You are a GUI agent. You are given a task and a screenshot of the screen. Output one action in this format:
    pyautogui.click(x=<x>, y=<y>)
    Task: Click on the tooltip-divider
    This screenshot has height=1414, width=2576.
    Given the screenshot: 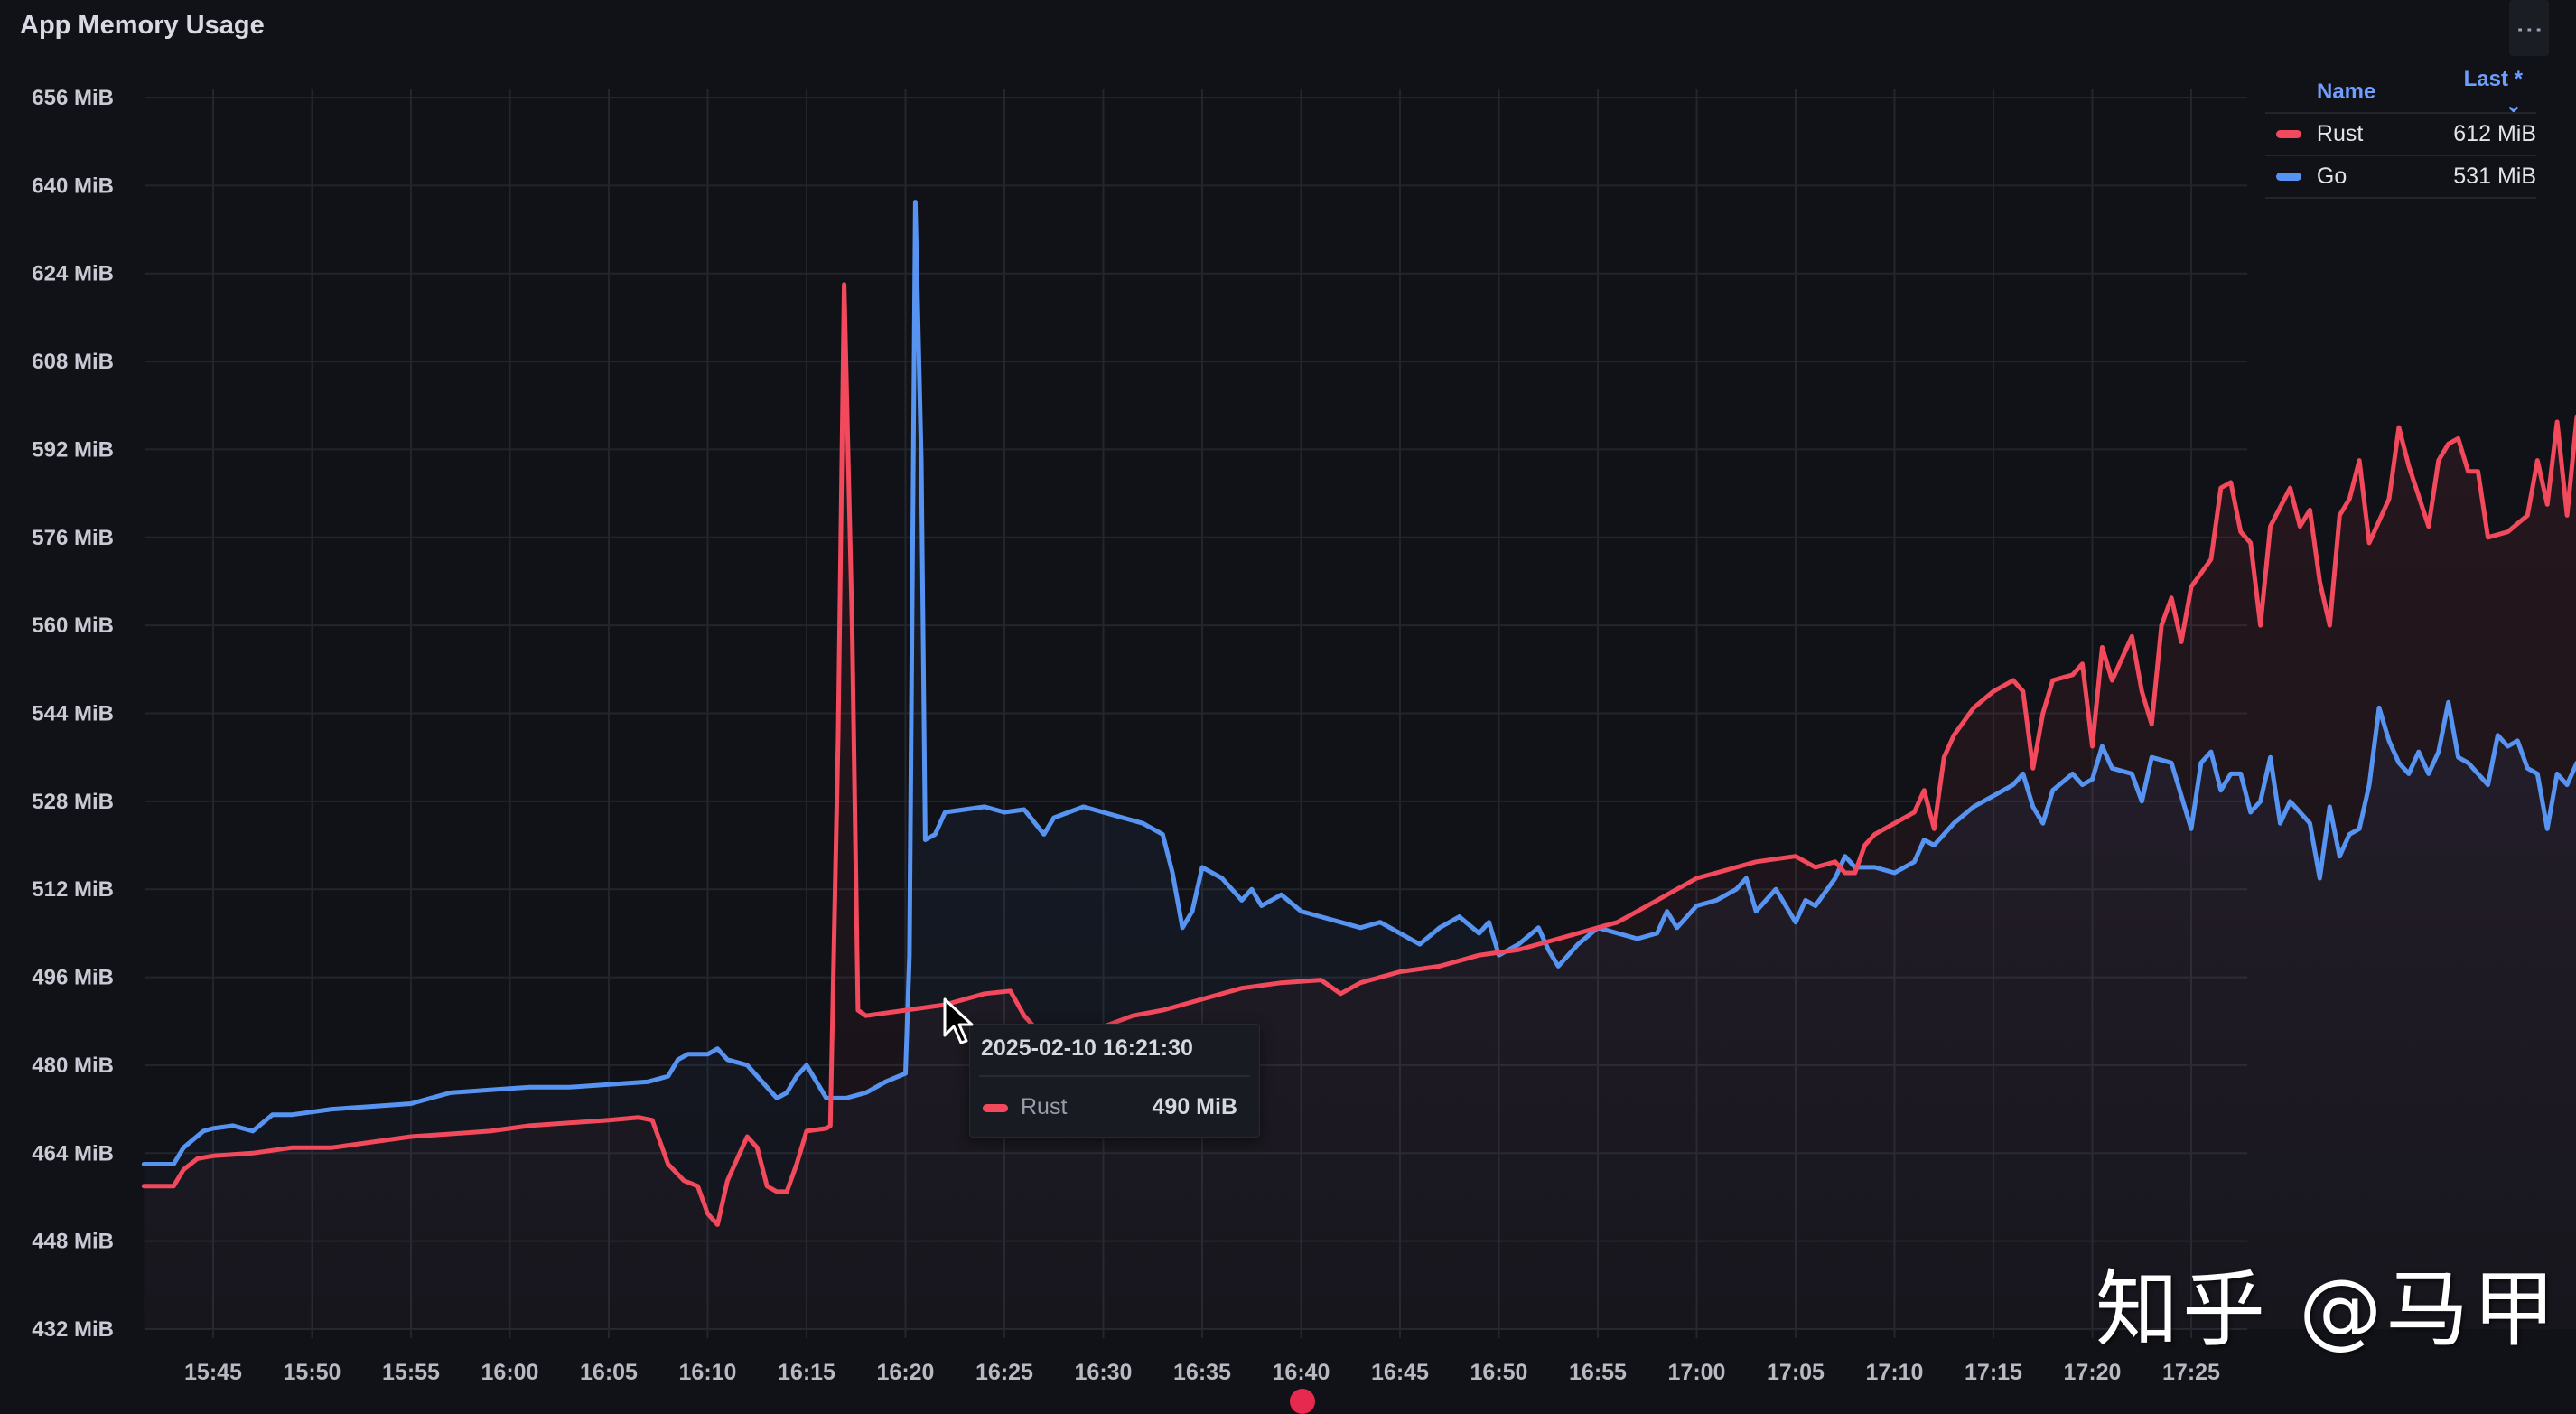 What is the action you would take?
    pyautogui.click(x=1115, y=1076)
    